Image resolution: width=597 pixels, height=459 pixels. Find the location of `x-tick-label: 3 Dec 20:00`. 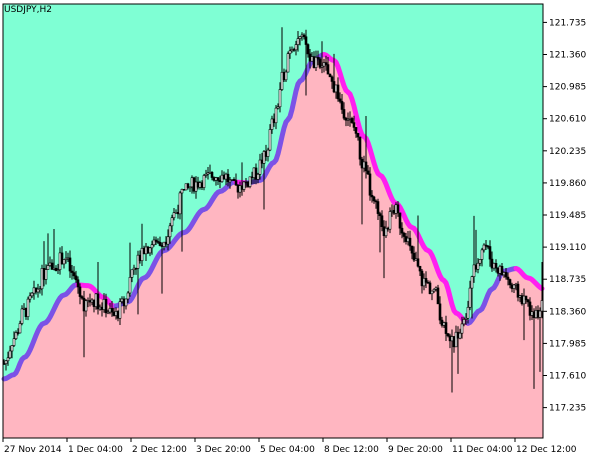

x-tick-label: 3 Dec 20:00 is located at coordinates (223, 450).